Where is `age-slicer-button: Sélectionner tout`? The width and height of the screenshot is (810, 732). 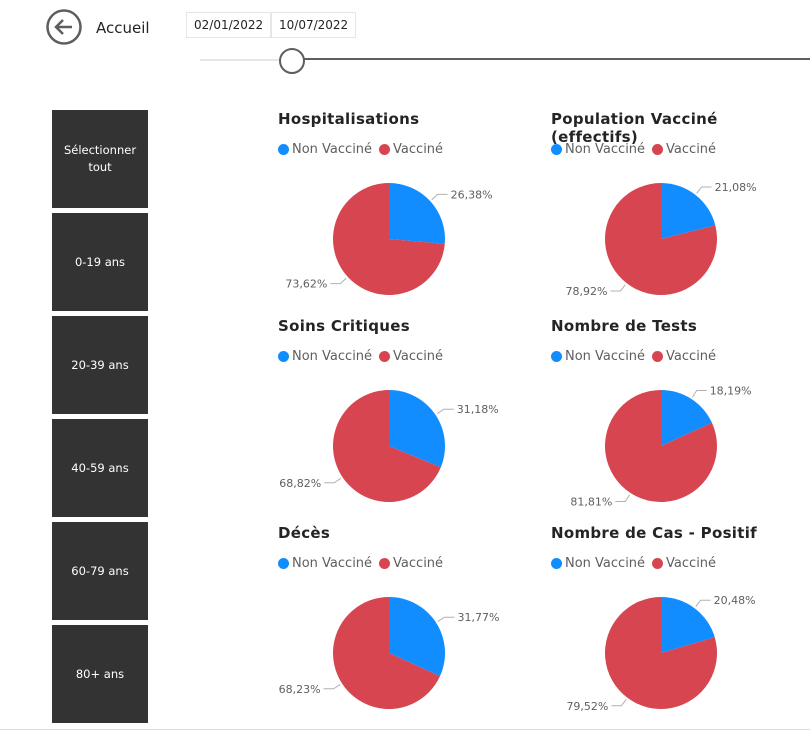
age-slicer-button: Sélectionner tout is located at coordinates (100, 159).